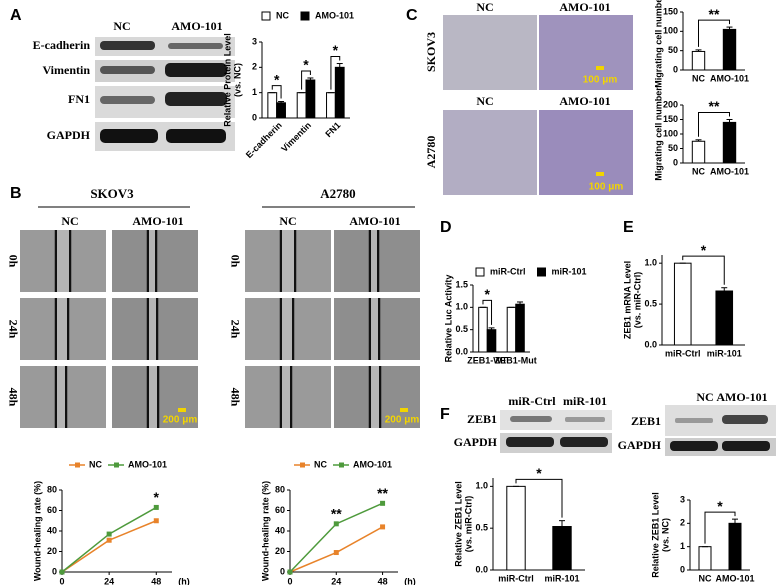 The height and width of the screenshot is (585, 778). I want to click on x-tick-label: 24, so click(336, 580).